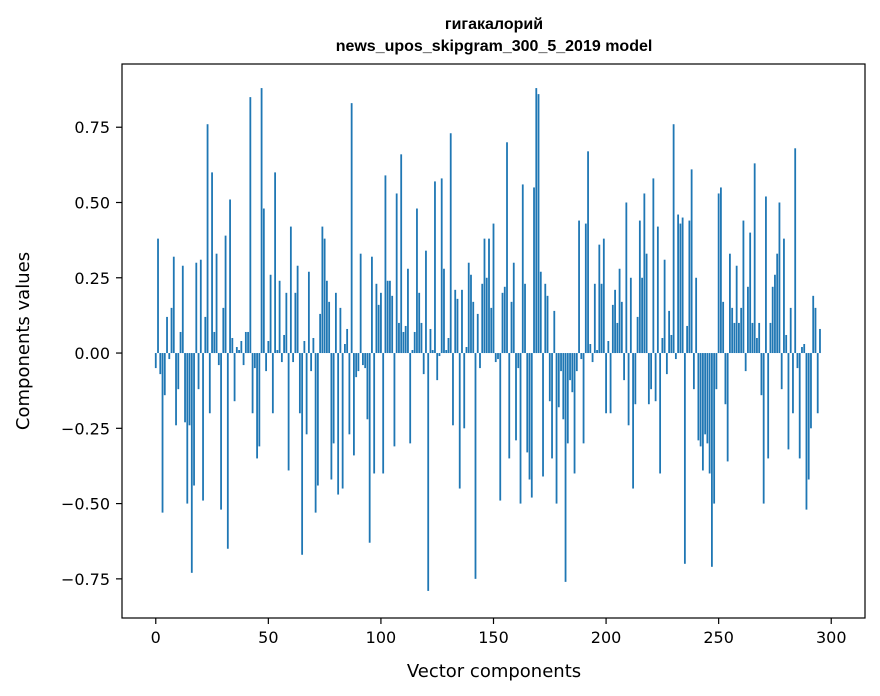 This screenshot has height=696, width=880. Describe the element at coordinates (606, 637) in the screenshot. I see `x-tick-label: 200` at that location.